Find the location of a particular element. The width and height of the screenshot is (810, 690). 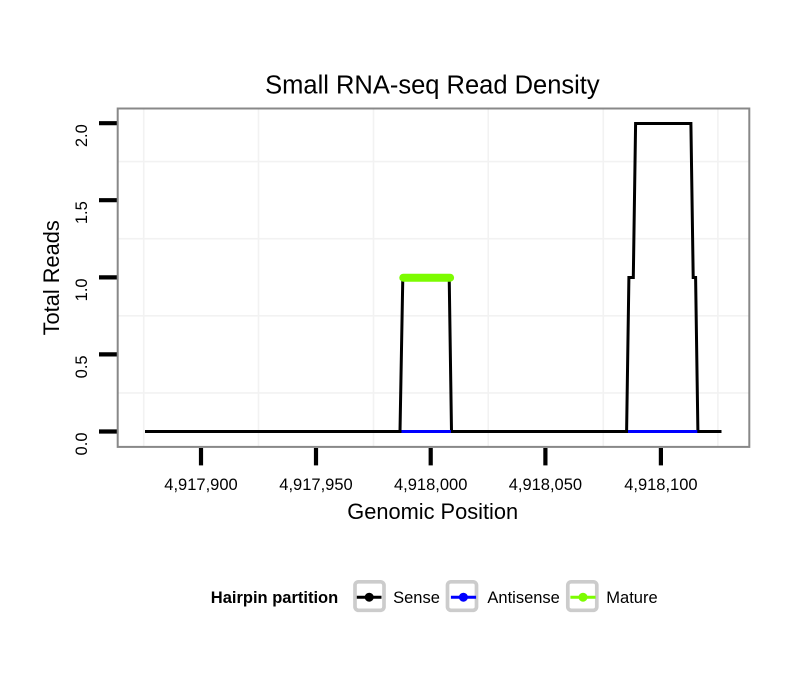

svg-text: 4,918,050 is located at coordinates (545, 485).